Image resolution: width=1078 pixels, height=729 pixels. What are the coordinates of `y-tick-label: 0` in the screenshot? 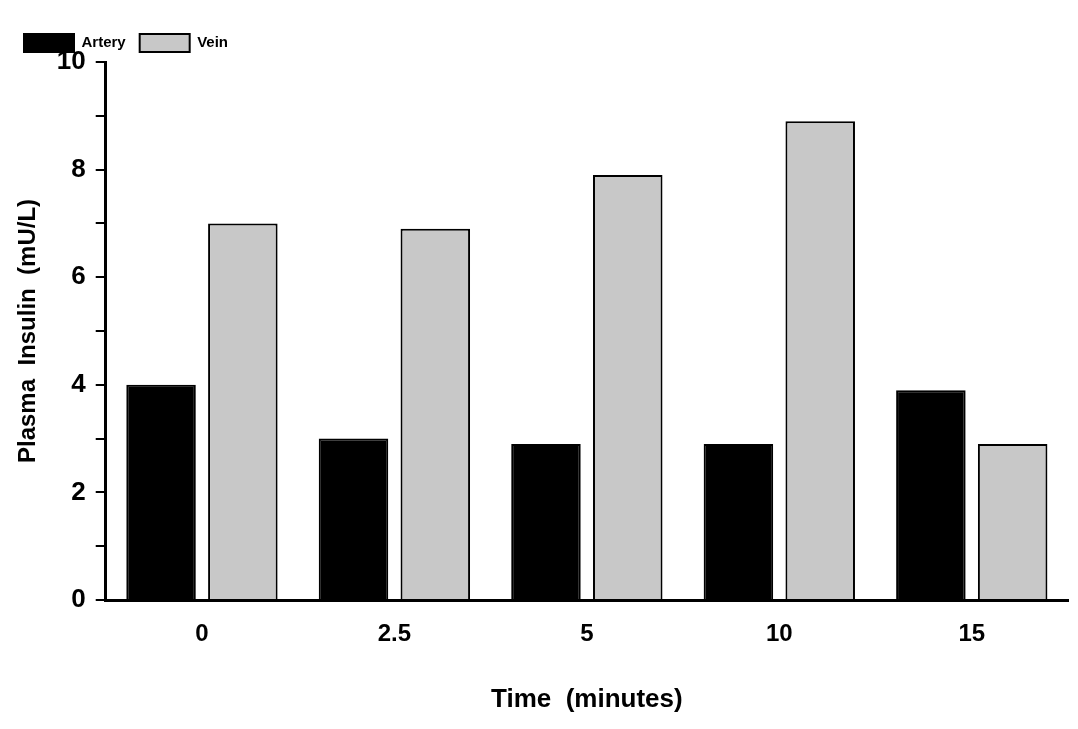 It's located at (78, 598).